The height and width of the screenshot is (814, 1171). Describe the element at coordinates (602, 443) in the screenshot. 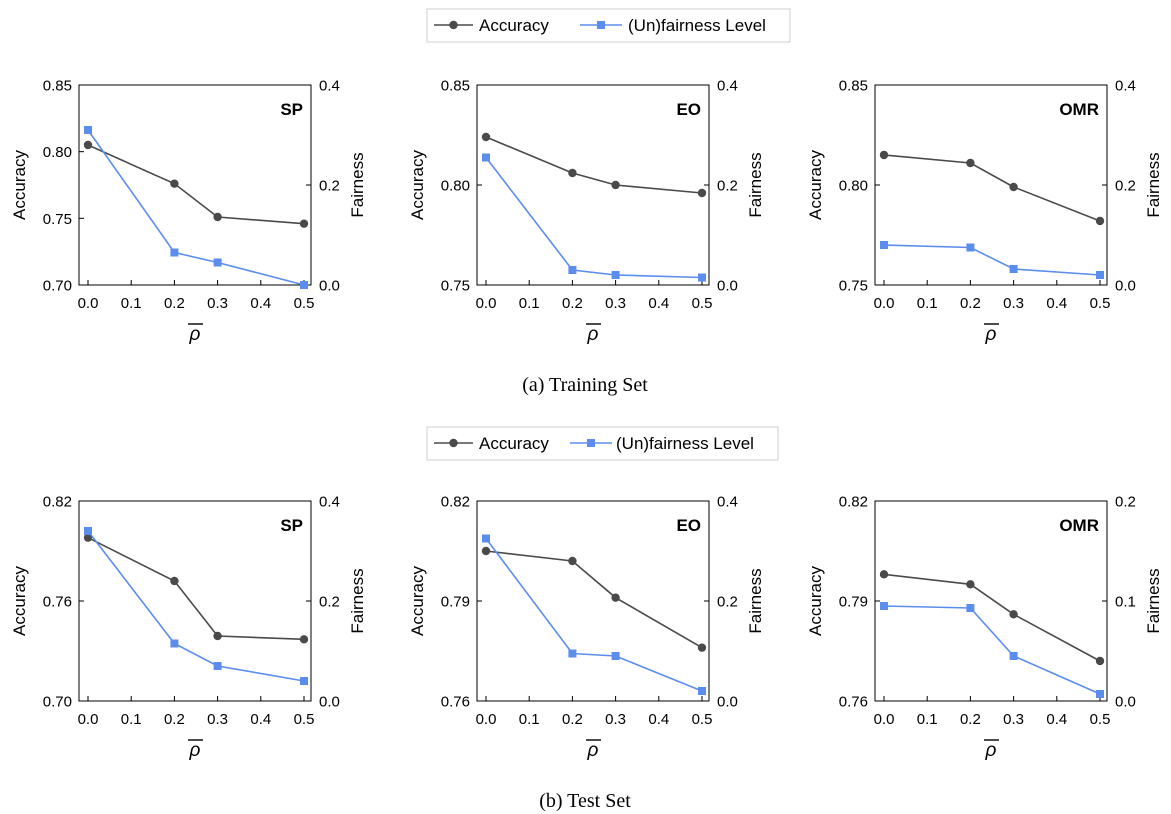

I see `legend-test: Accuracy (Un)fairness Level` at that location.